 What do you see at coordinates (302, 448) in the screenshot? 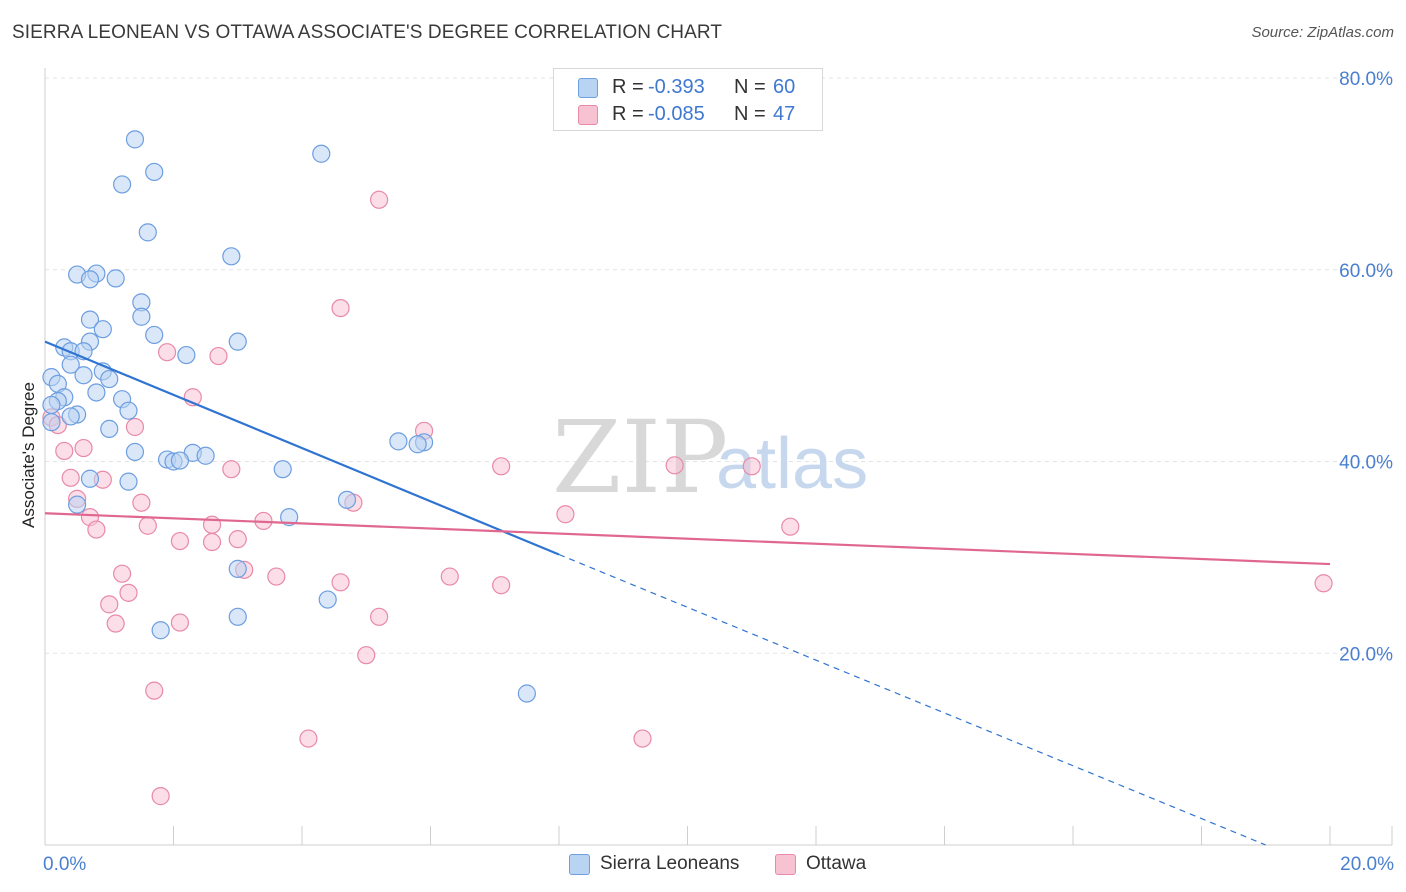
I see `sierra-leonean-trend-line` at bounding box center [302, 448].